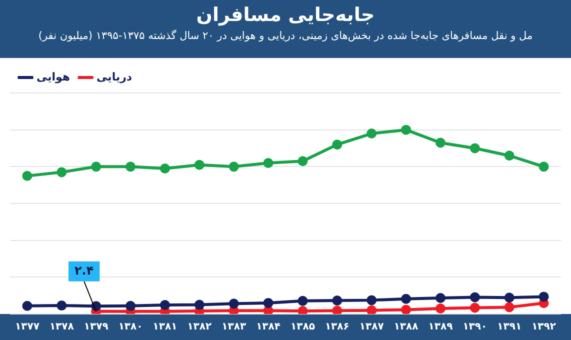 This screenshot has height=340, width=571. I want to click on x-tick-label: ۱۳۸۹, so click(440, 327).